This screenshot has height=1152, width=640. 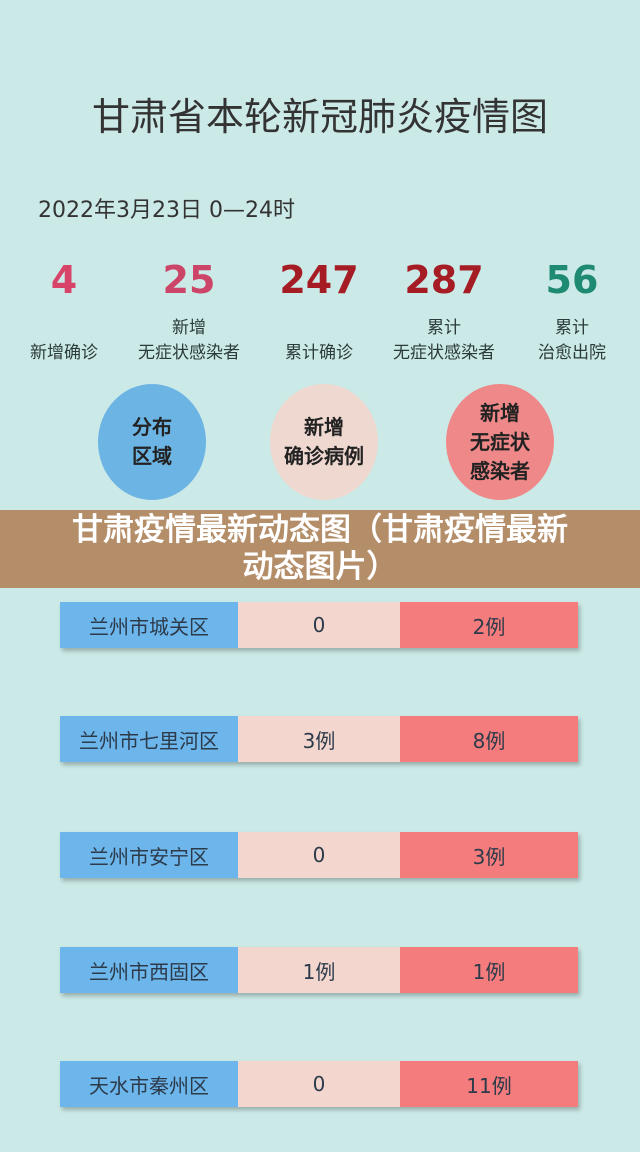 What do you see at coordinates (149, 855) in the screenshot?
I see `area-cell: 兰州市安宁区` at bounding box center [149, 855].